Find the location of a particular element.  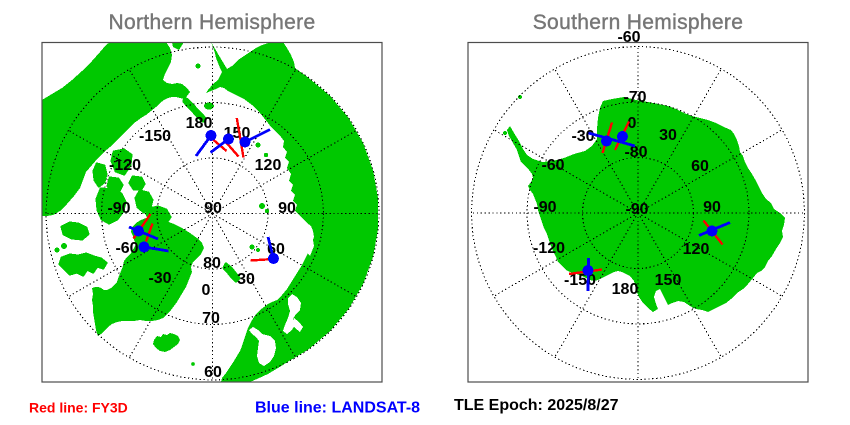

svg-text: 70 is located at coordinates (211, 318).